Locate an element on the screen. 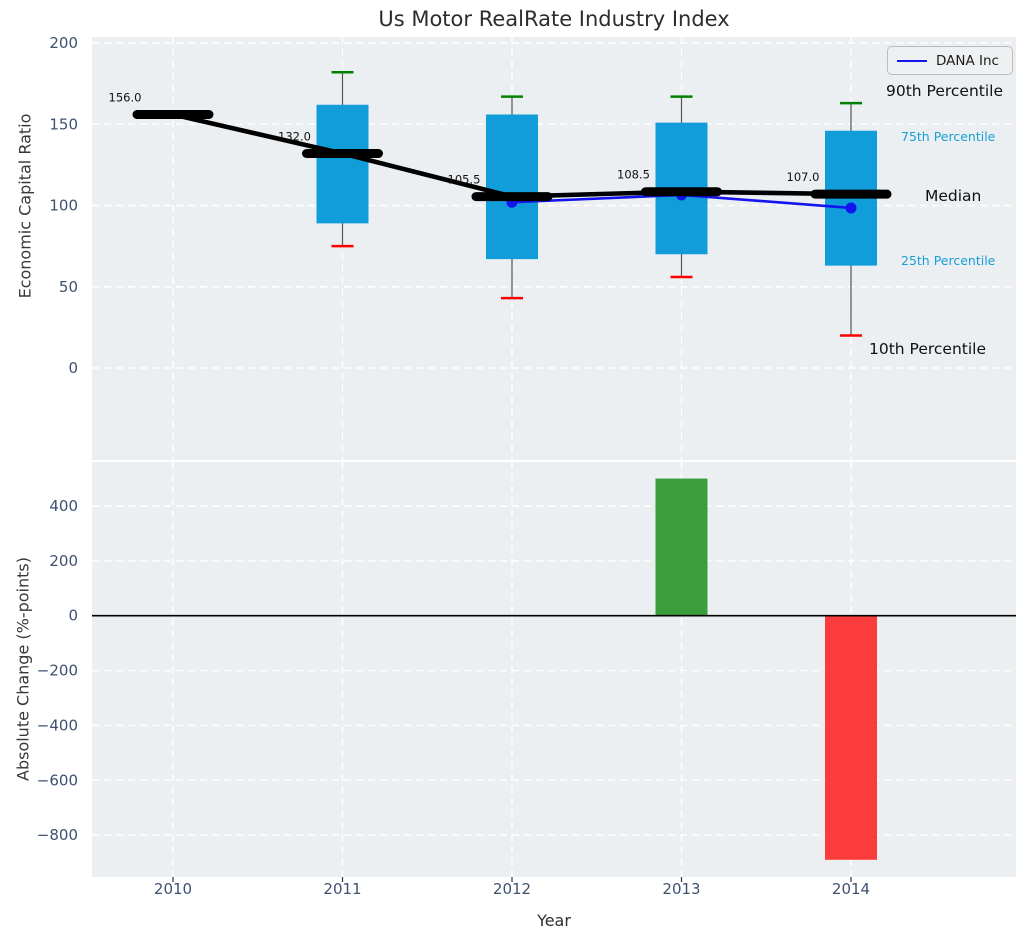 The image size is (1029, 942). annotation-75th-percentile: 75th Percentile is located at coordinates (948, 136).